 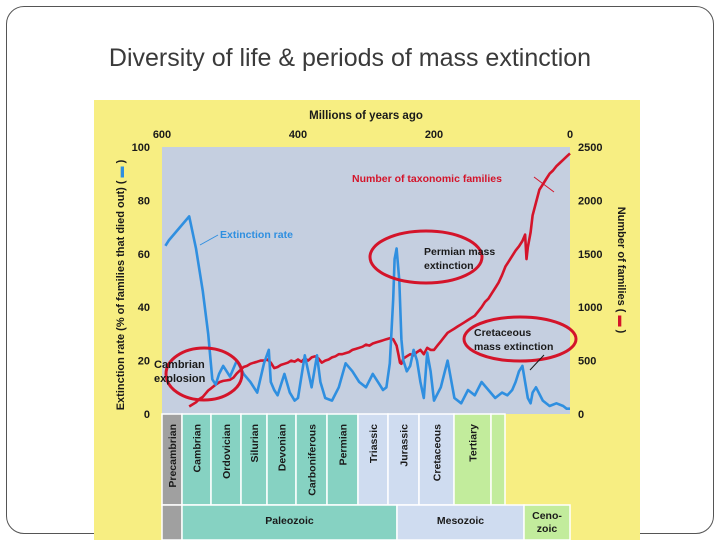 What do you see at coordinates (366, 116) in the screenshot?
I see `x-axis-label: Millions of years ago` at bounding box center [366, 116].